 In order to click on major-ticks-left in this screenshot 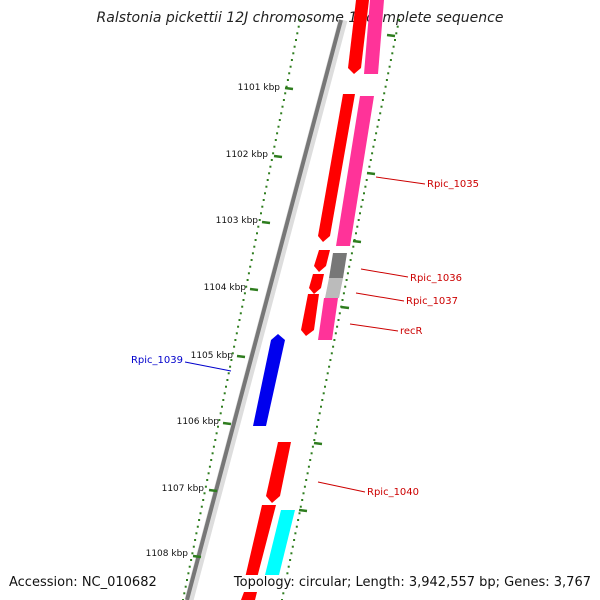, I will do `click(243, 322)`.